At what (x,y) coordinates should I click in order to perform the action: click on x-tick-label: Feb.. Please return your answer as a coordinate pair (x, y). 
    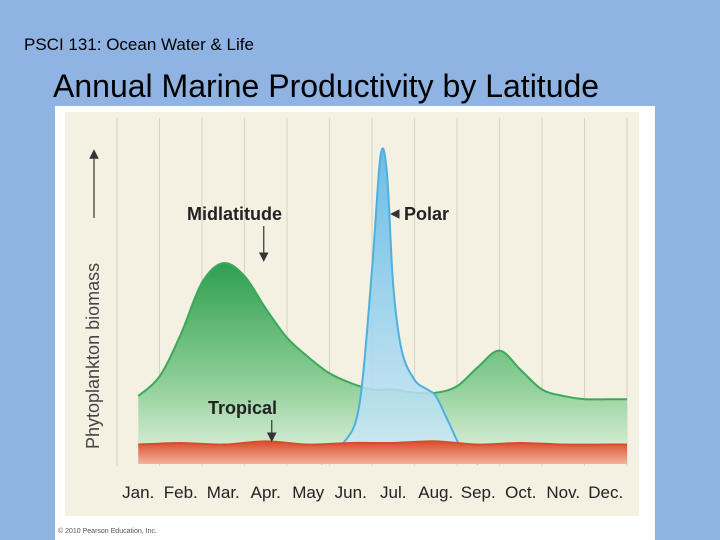
    Looking at the image, I should click on (181, 492).